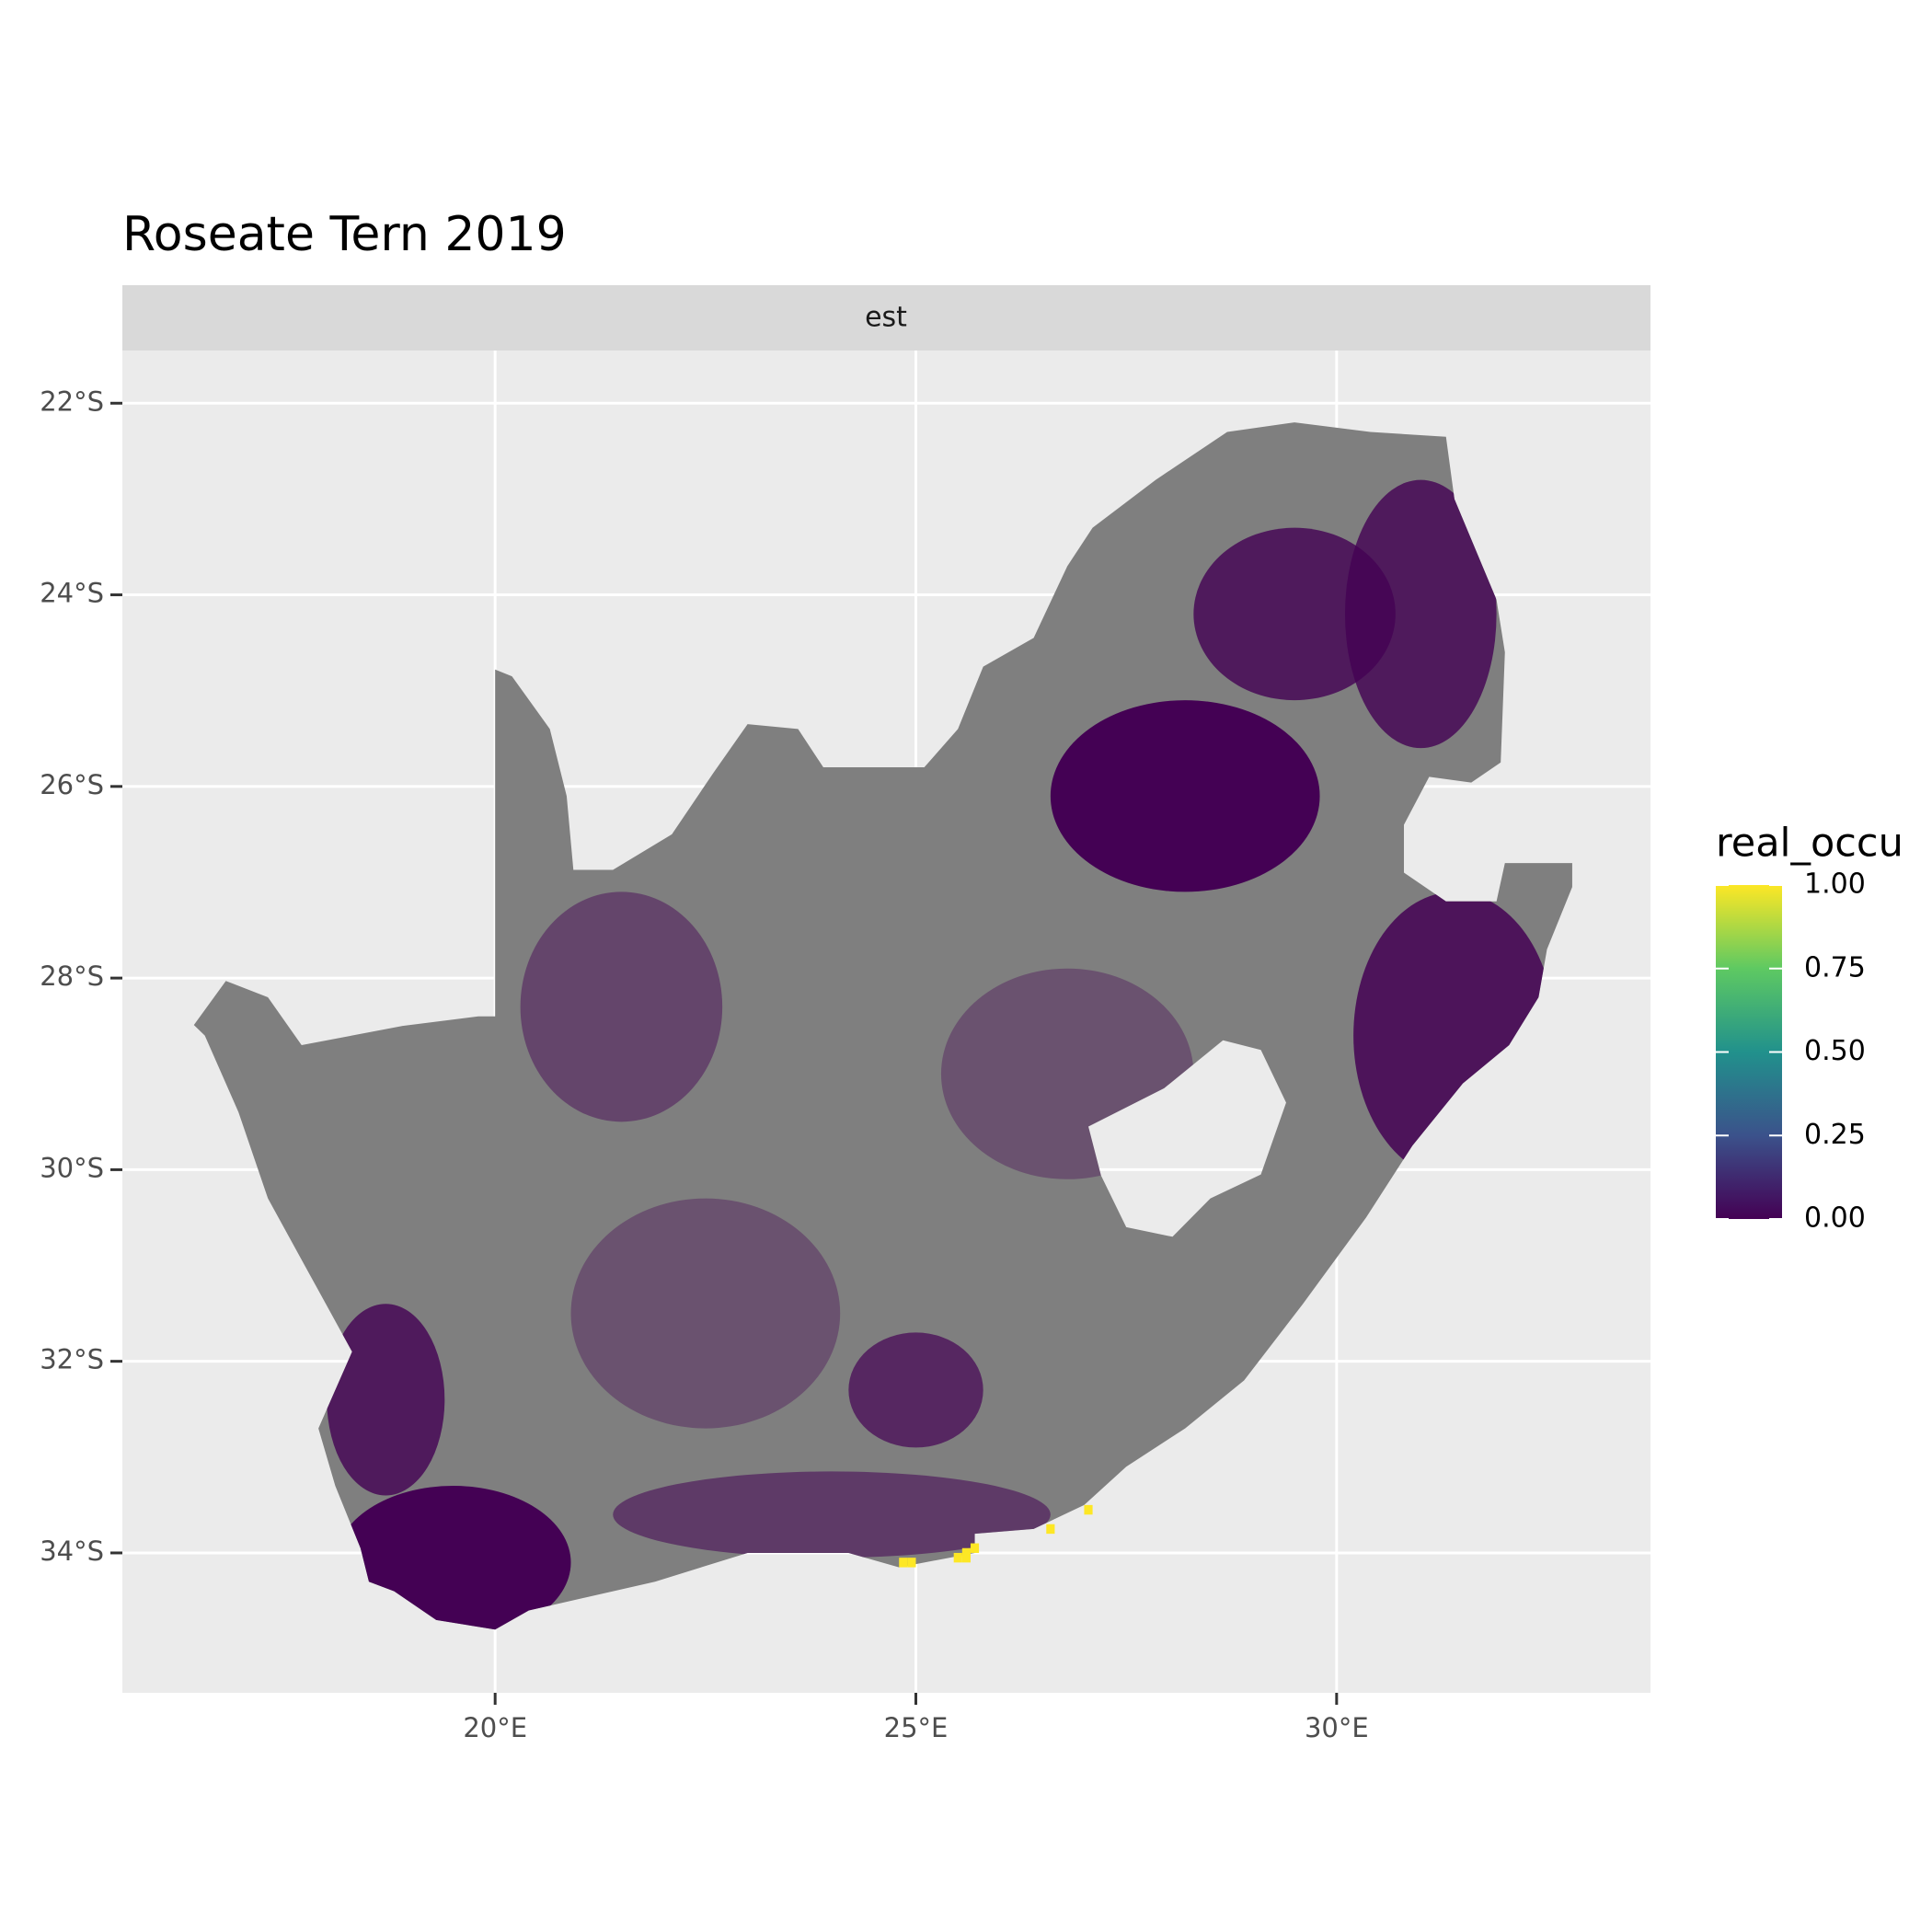 The width and height of the screenshot is (1932, 1932). What do you see at coordinates (1809, 844) in the screenshot?
I see `legend-title: real_occu` at bounding box center [1809, 844].